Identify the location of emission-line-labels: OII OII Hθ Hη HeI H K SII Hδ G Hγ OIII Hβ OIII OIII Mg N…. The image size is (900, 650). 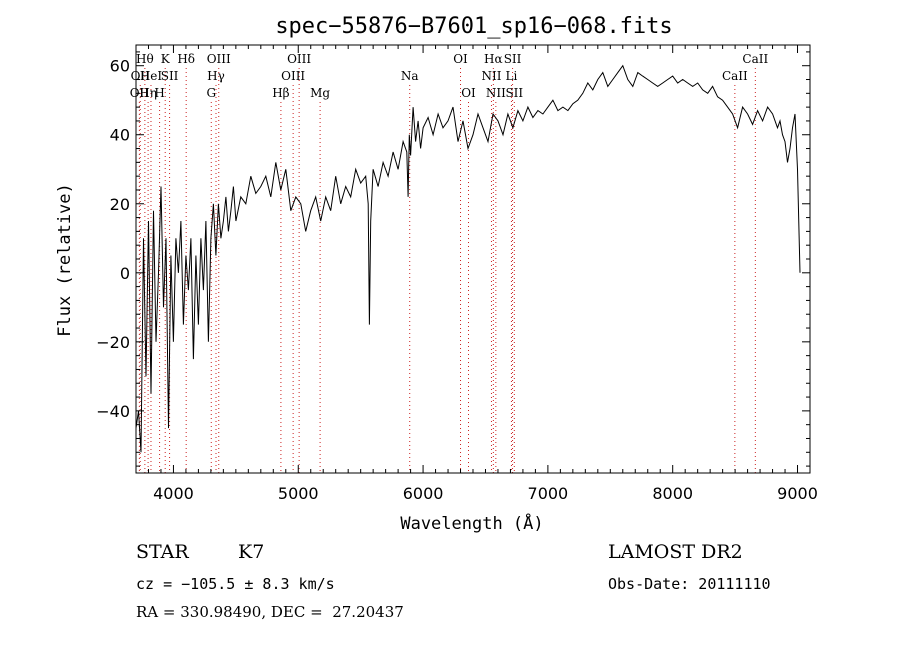
(449, 76).